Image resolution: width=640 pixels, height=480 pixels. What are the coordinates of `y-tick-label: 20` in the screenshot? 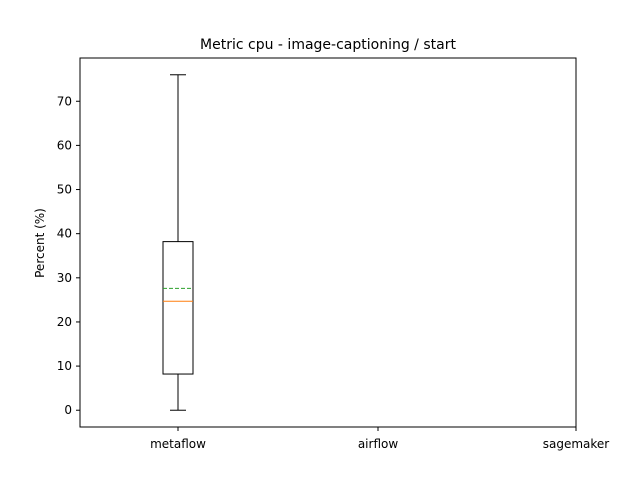 It's located at (64, 322).